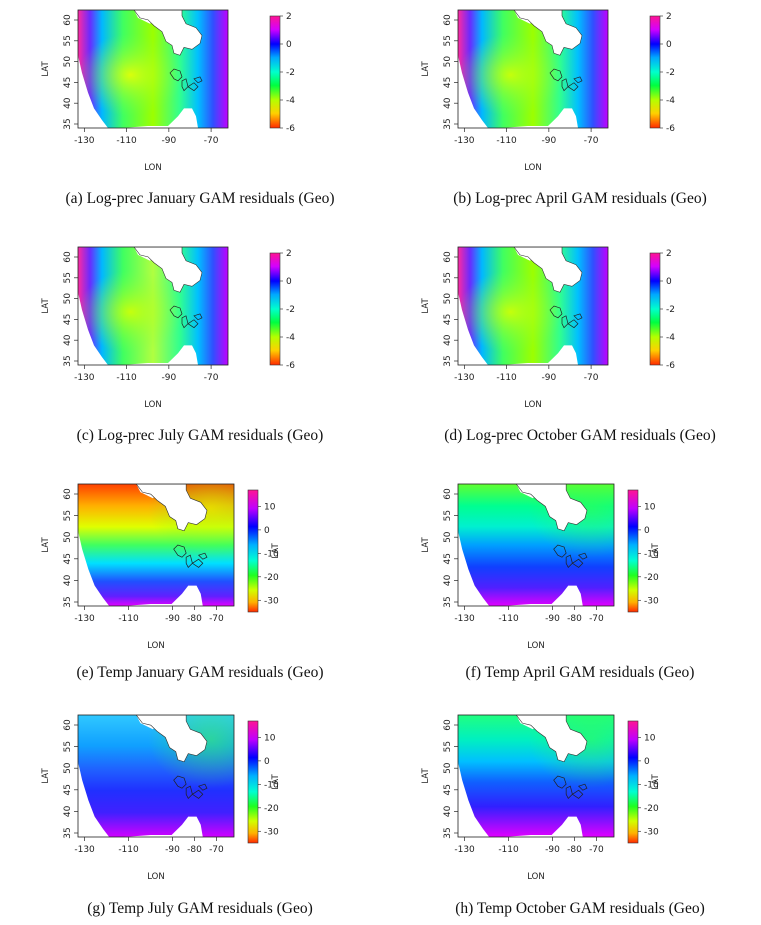 Image resolution: width=761 pixels, height=925 pixels. What do you see at coordinates (580, 198) in the screenshot?
I see `panel-caption: (b) Log-prec April GAM residuals (Geo)` at bounding box center [580, 198].